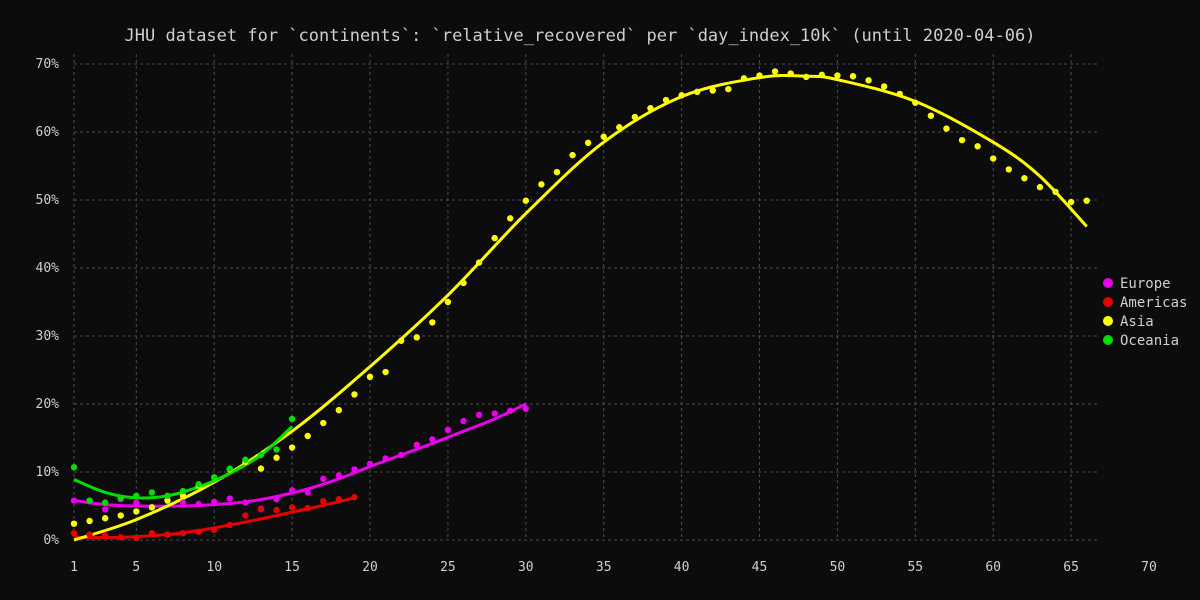 Image resolution: width=1200 pixels, height=600 pixels. What do you see at coordinates (292, 567) in the screenshot?
I see `x-tick-label: 15` at bounding box center [292, 567].